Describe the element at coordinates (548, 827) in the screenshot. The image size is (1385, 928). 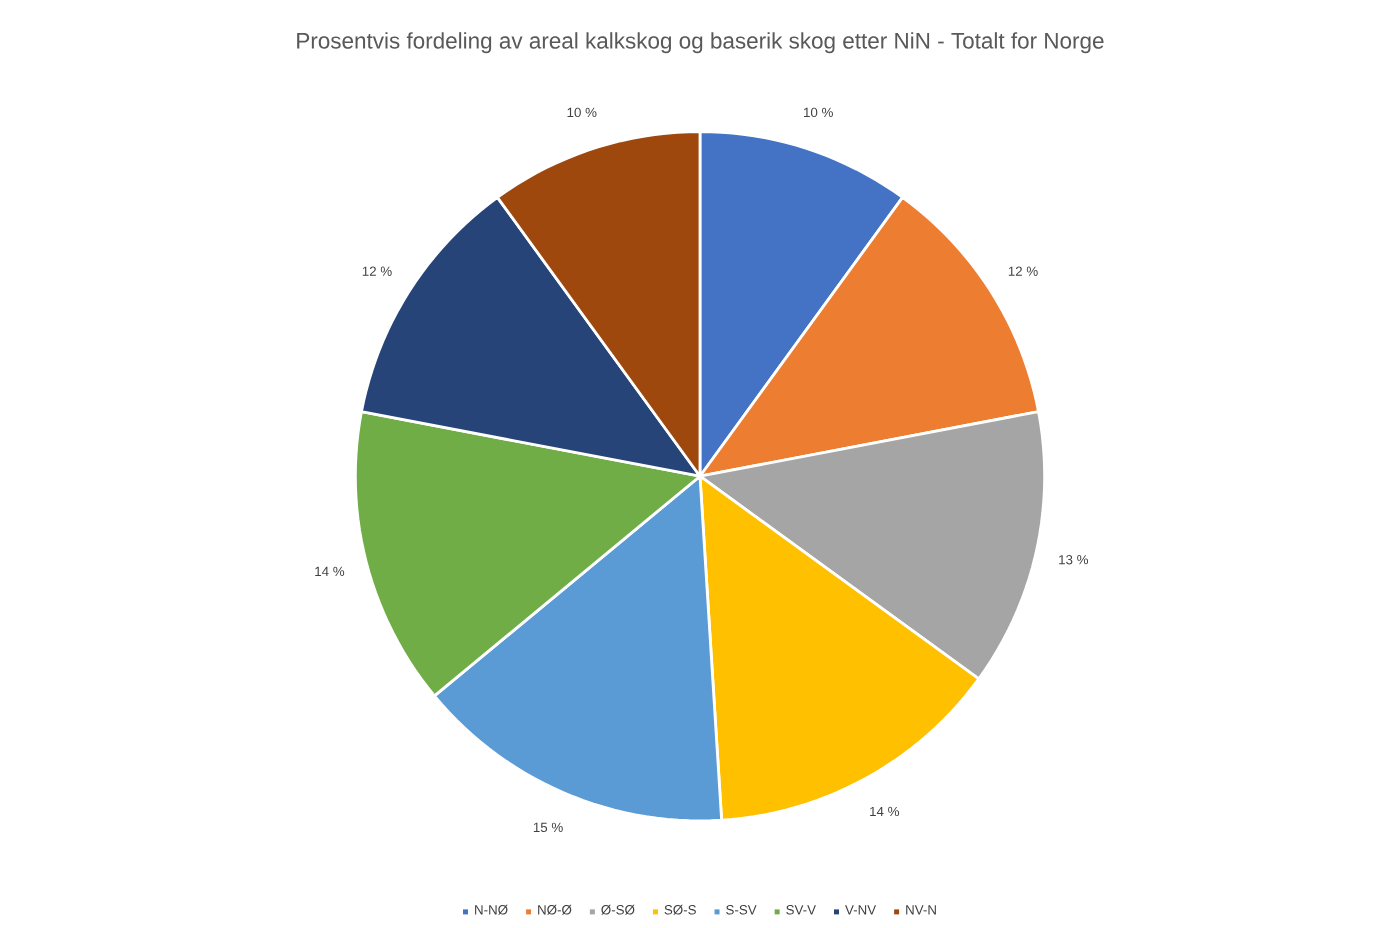
I see `data-label: 15 %` at that location.